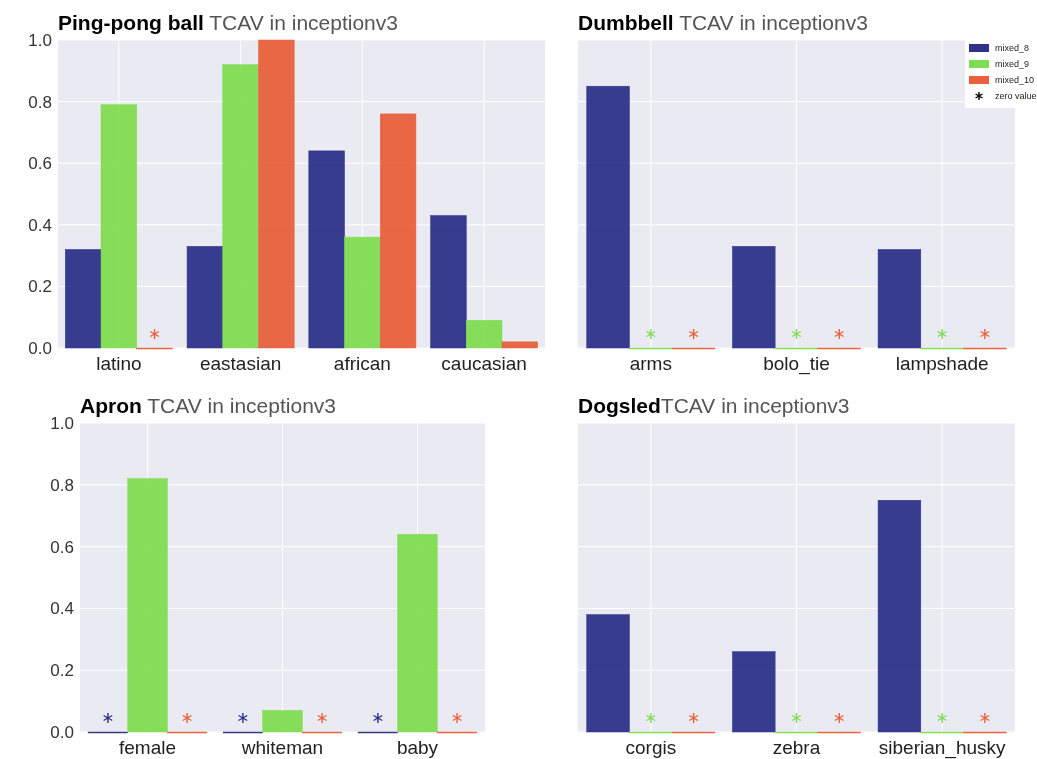 This screenshot has height=759, width=1037. Describe the element at coordinates (131, 22) in the screenshot. I see `chart-title: Ping-pong ball` at that location.